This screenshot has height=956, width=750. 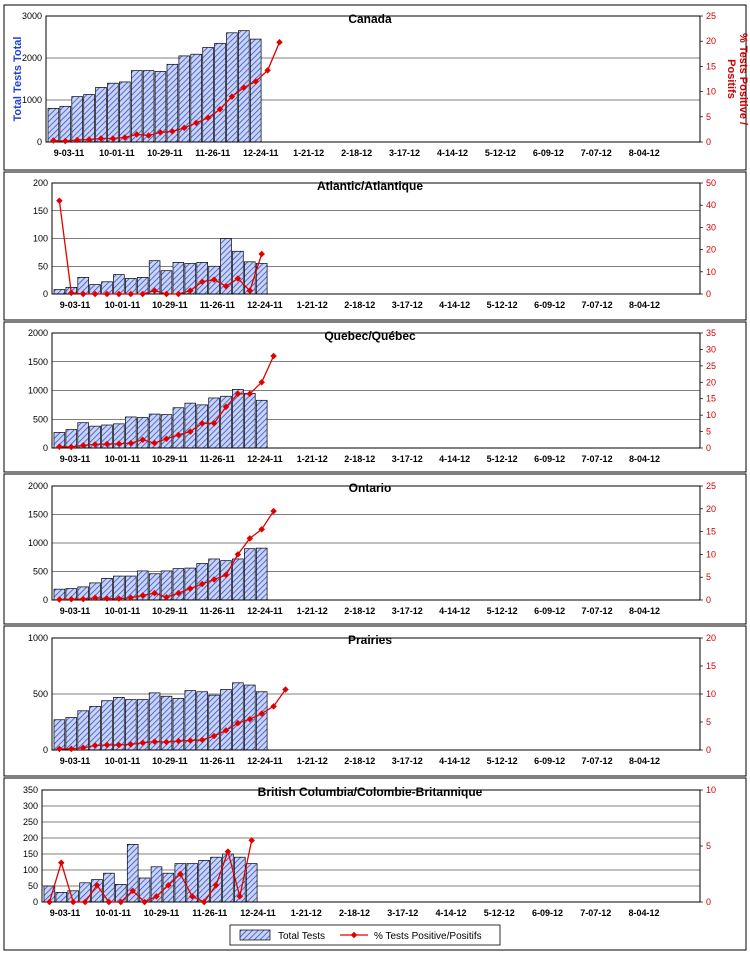 What do you see at coordinates (18, 79) in the screenshot?
I see `y-left-axis-label: Total Tests Total` at bounding box center [18, 79].